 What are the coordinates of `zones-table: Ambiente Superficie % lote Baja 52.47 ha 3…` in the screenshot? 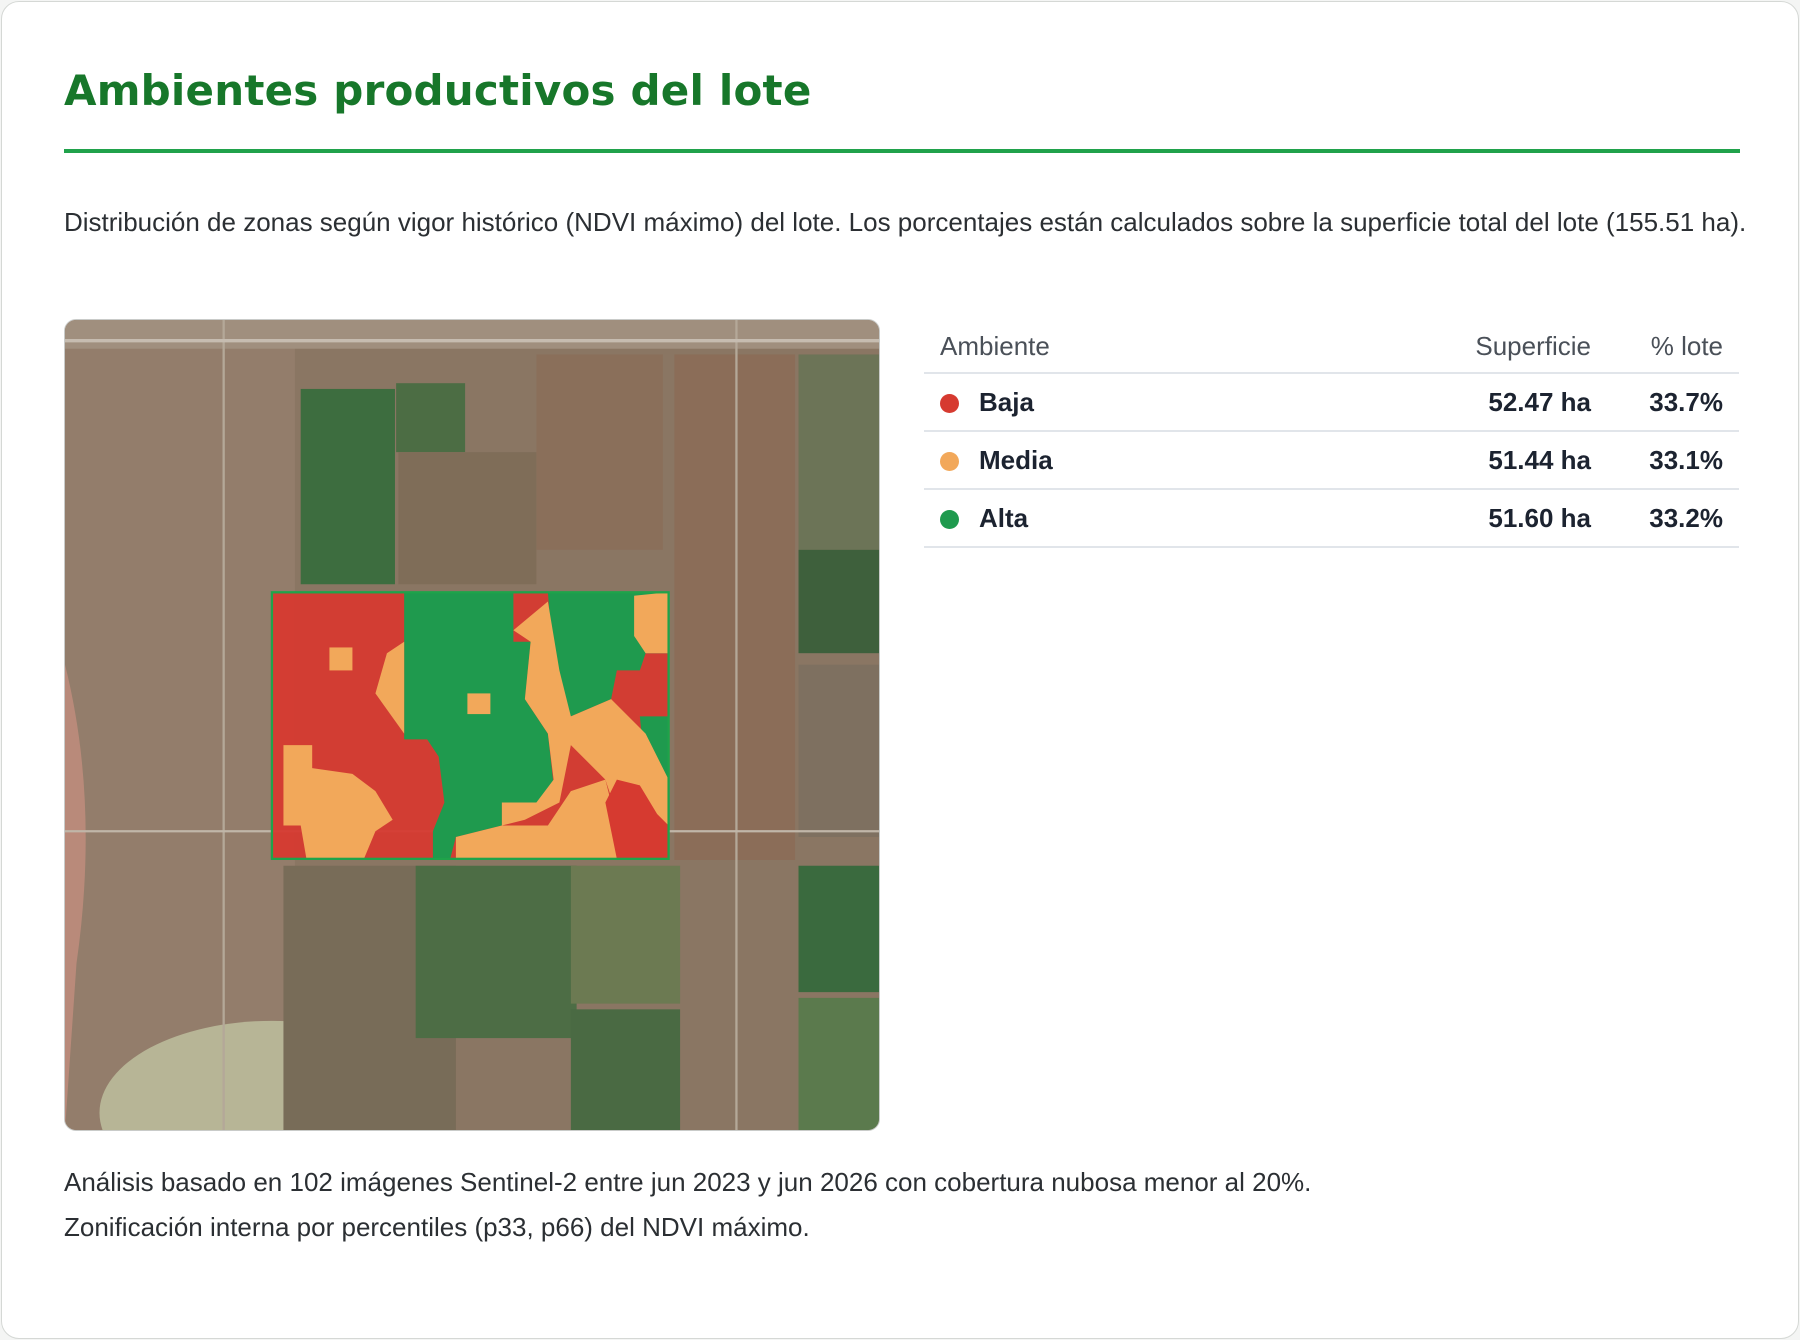 It's located at (1331, 434).